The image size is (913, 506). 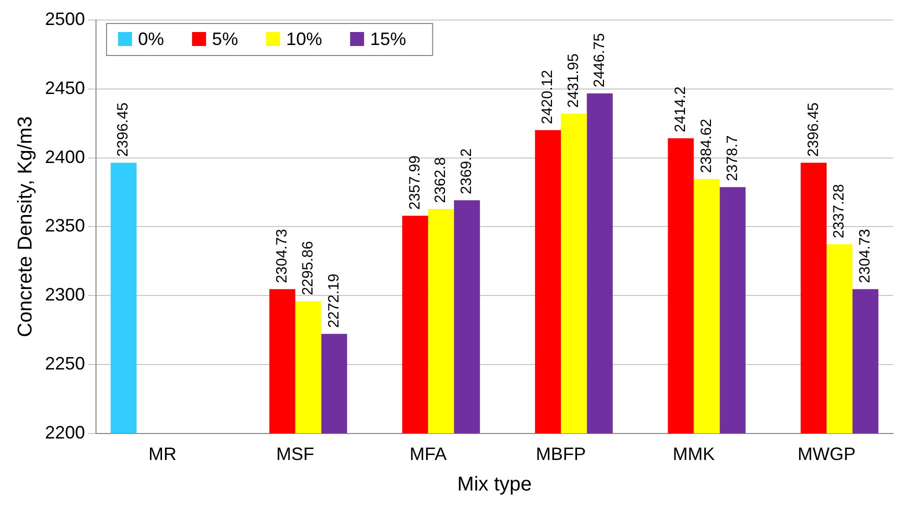 What do you see at coordinates (151, 38) in the screenshot?
I see `legend-label: 0%` at bounding box center [151, 38].